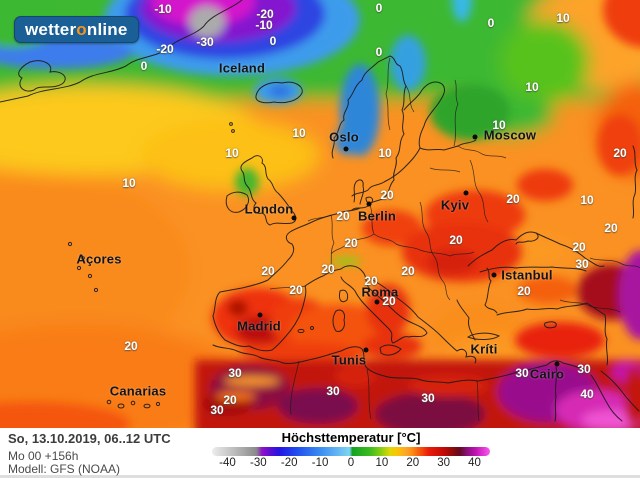  Describe the element at coordinates (227, 463) in the screenshot. I see `legend-tick: -40` at that location.